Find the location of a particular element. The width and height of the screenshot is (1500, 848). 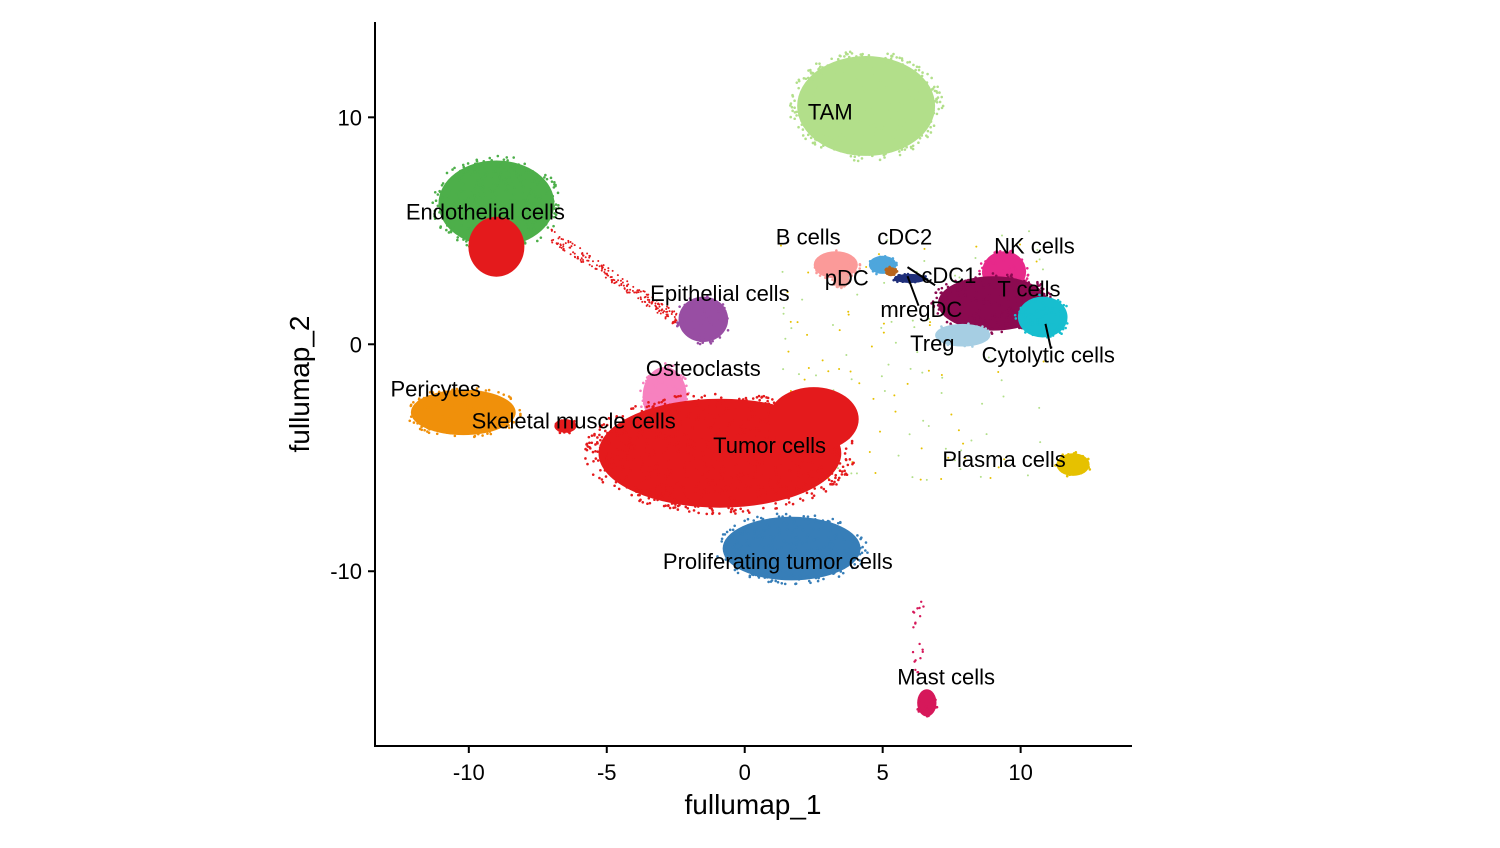

cluster-epithelial-cells is located at coordinates (703, 320).